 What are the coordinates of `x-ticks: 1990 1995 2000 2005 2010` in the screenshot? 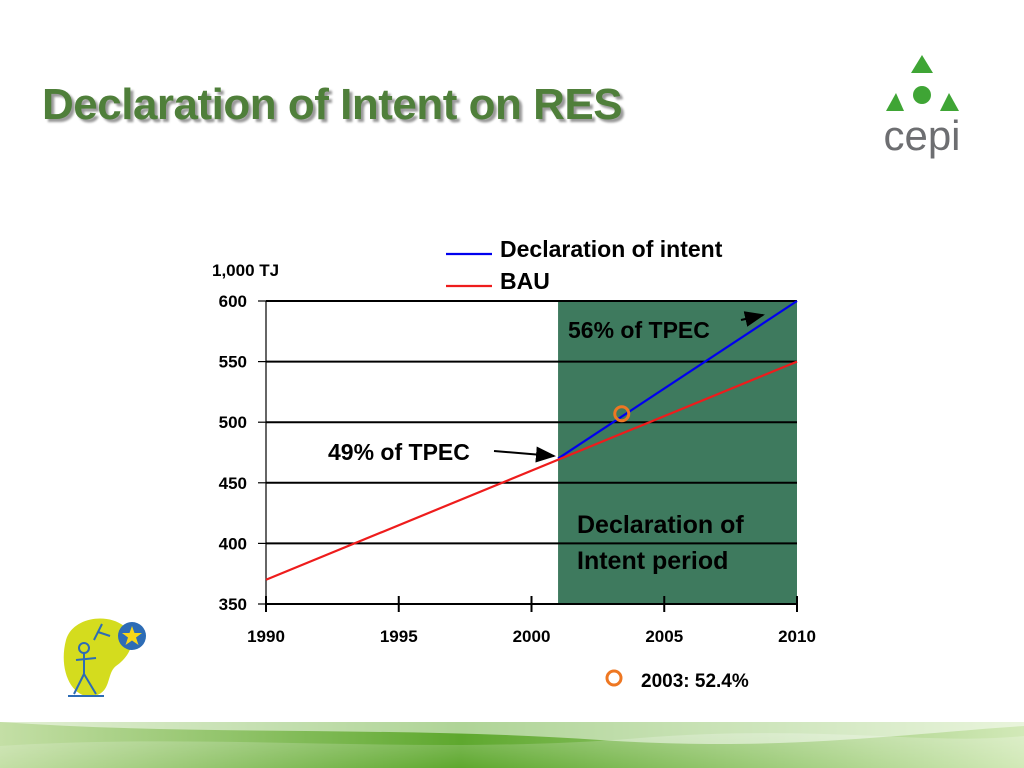 It's located at (531, 621).